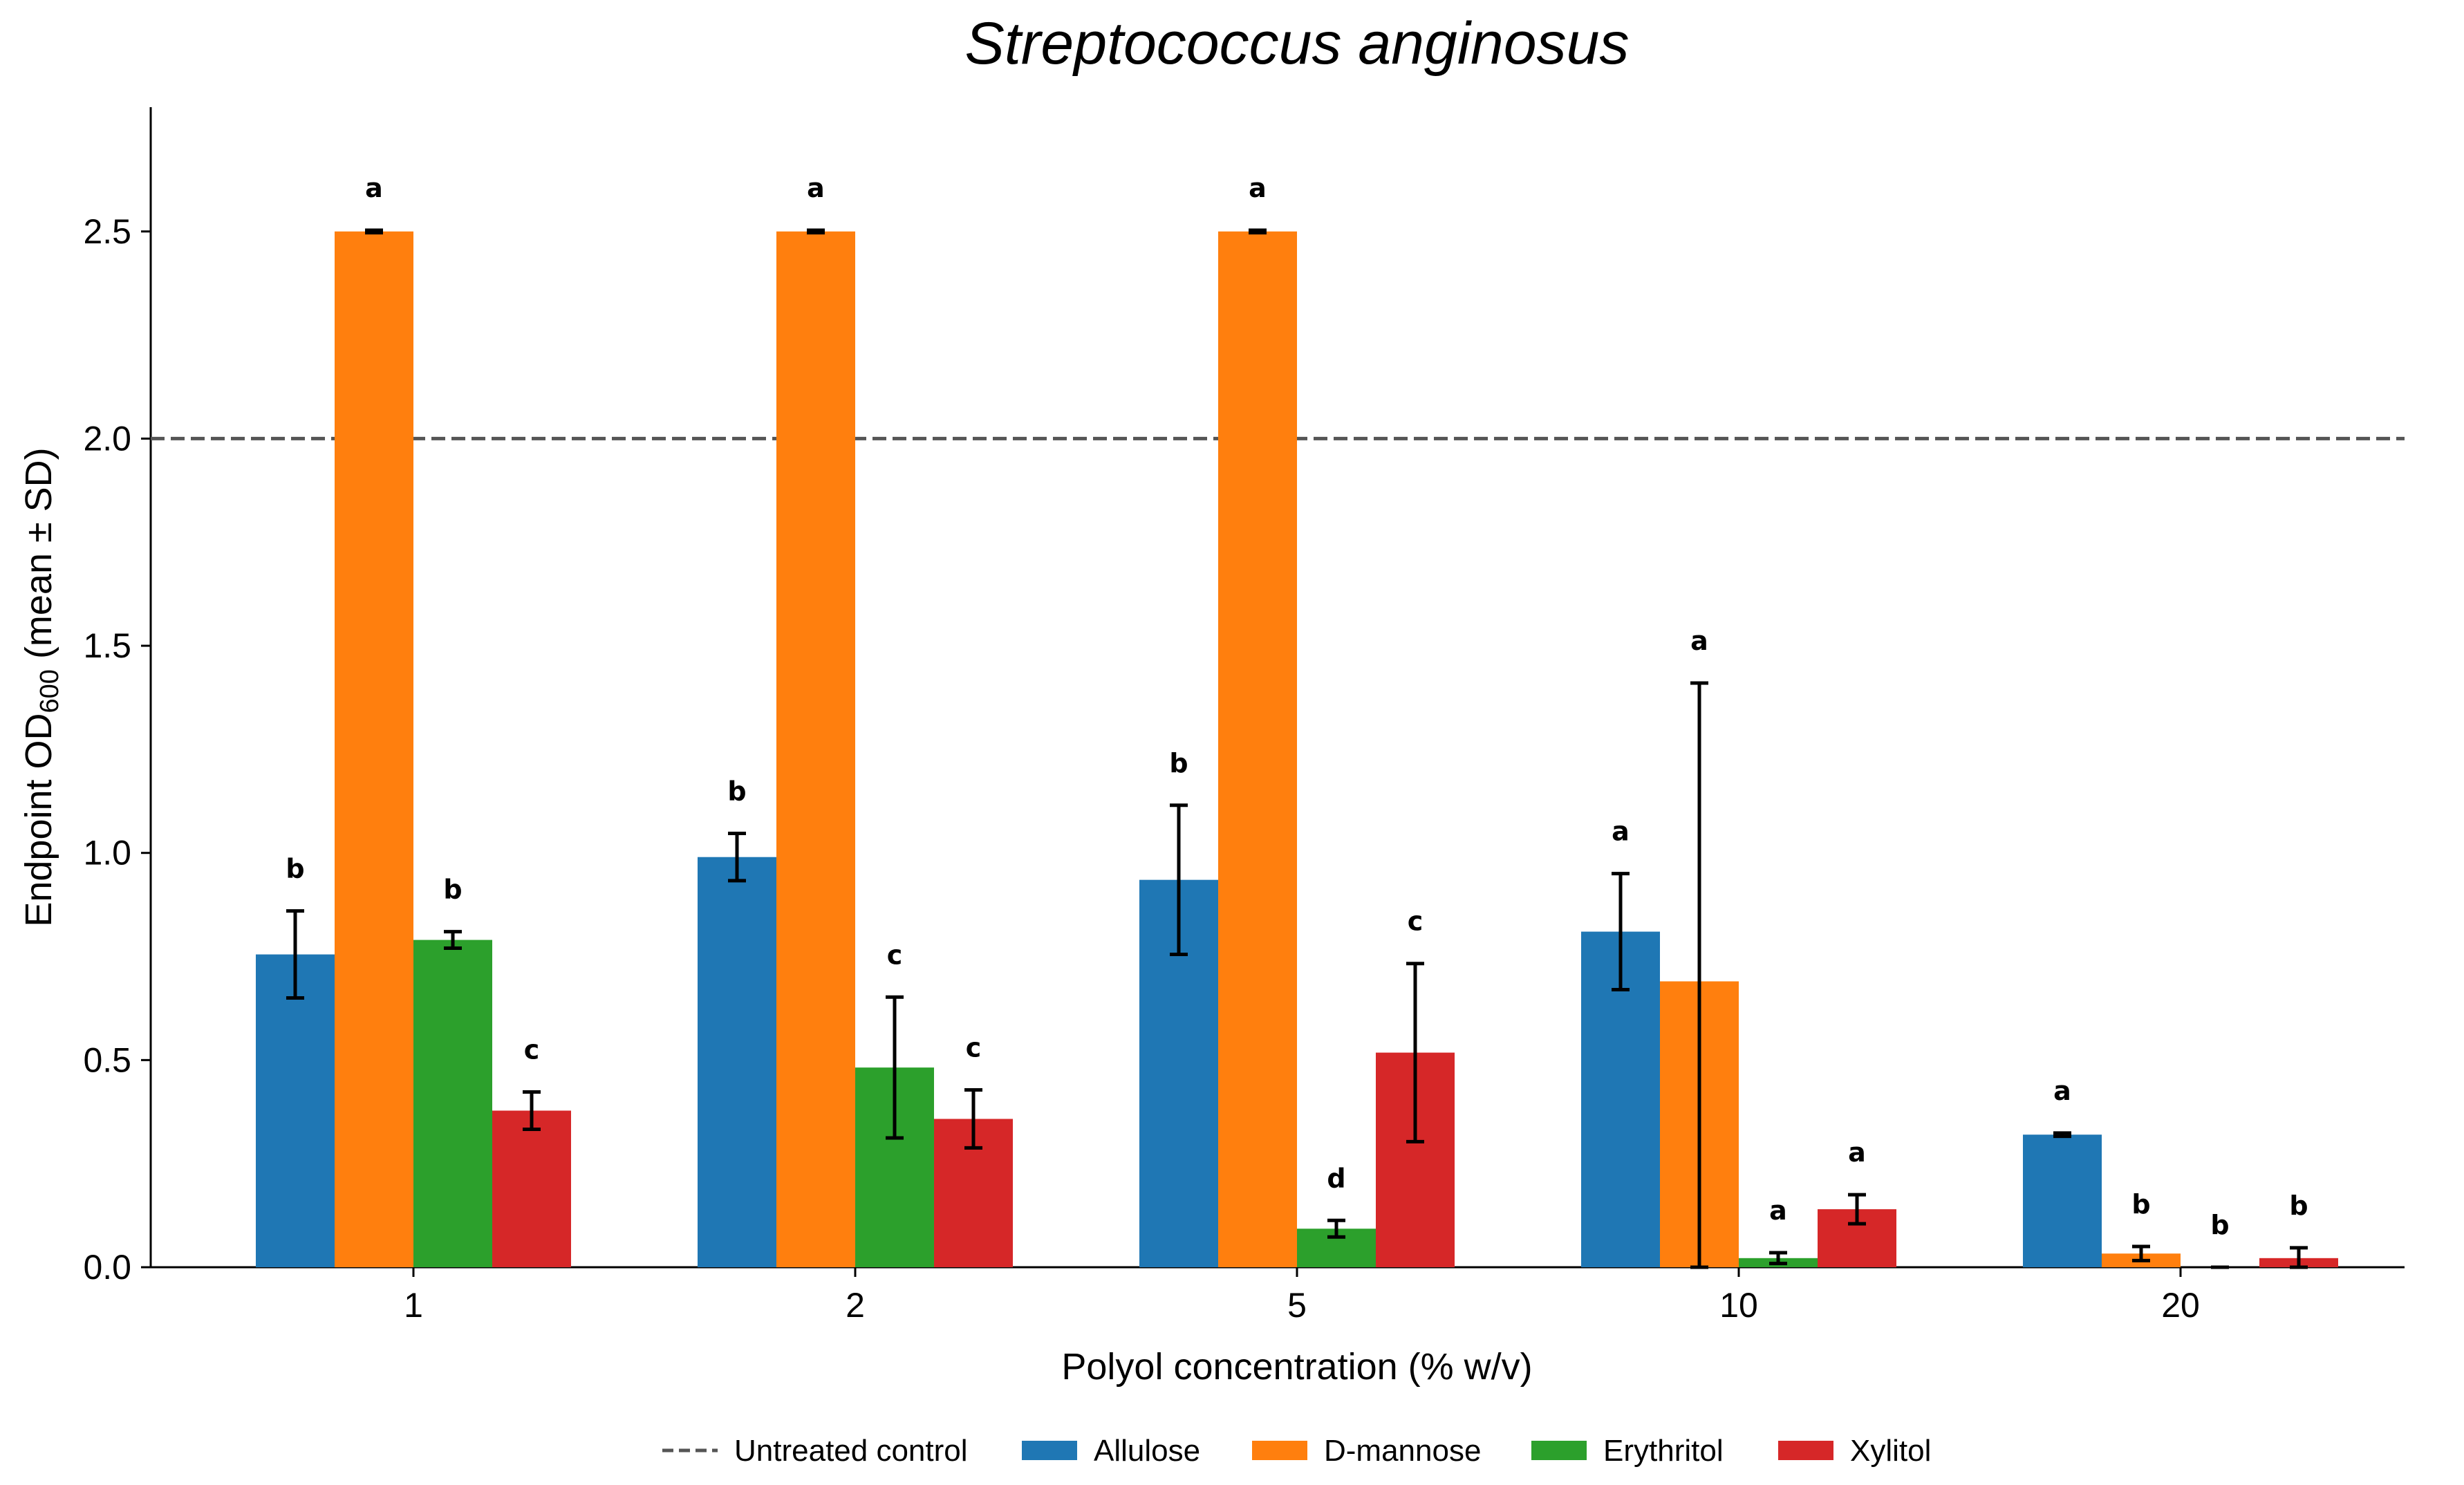 The image size is (2464, 1485). Describe the element at coordinates (1402, 1451) in the screenshot. I see `legend-label-d-mannose: D-mannose` at that location.